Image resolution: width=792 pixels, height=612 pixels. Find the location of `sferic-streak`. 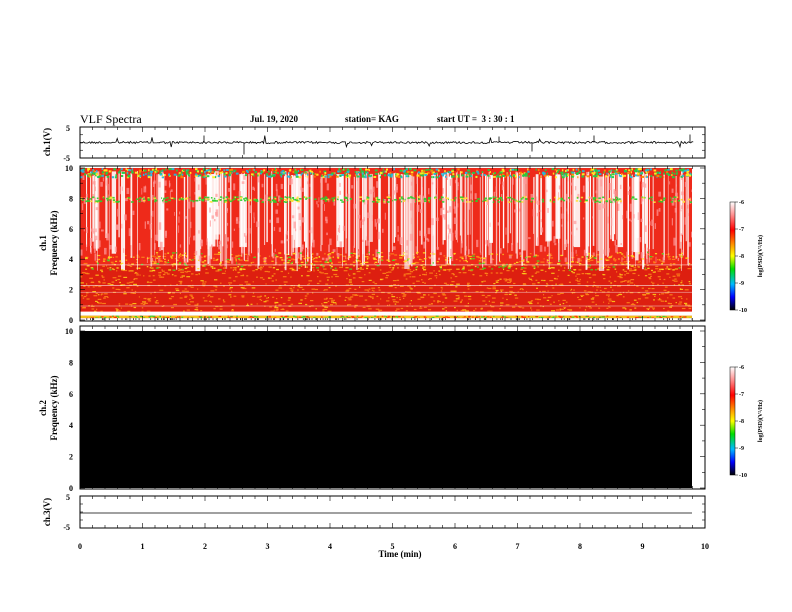

sferic-streak is located at coordinates (568, 221).